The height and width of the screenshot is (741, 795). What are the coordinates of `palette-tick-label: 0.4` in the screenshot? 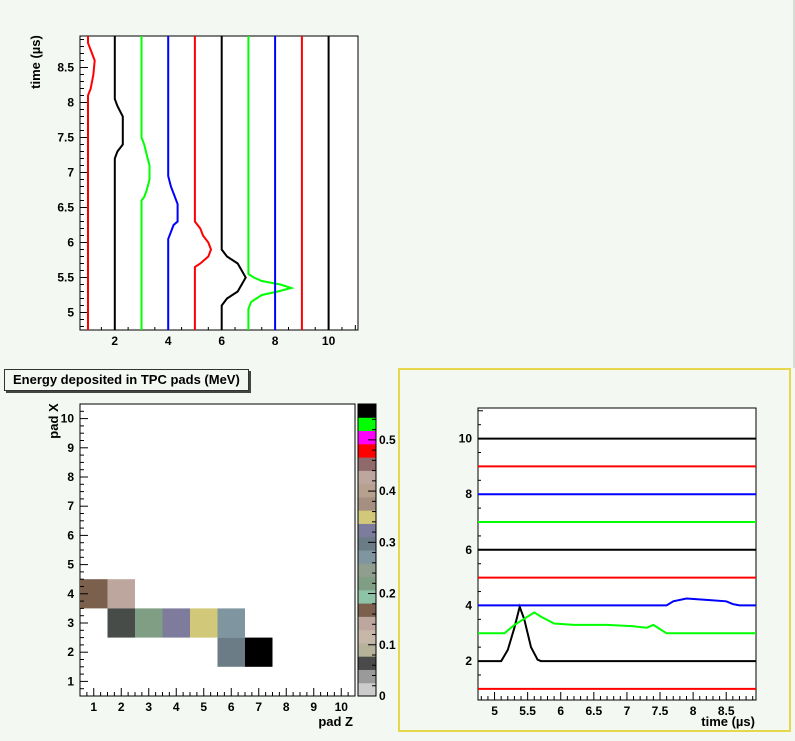 It's located at (387, 491).